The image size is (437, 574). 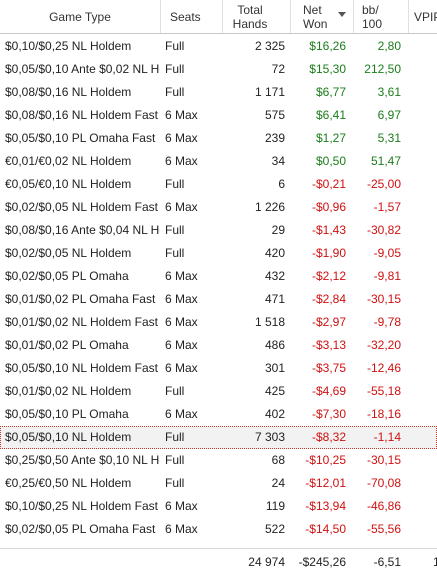 I want to click on header-line: Net, so click(x=312, y=9).